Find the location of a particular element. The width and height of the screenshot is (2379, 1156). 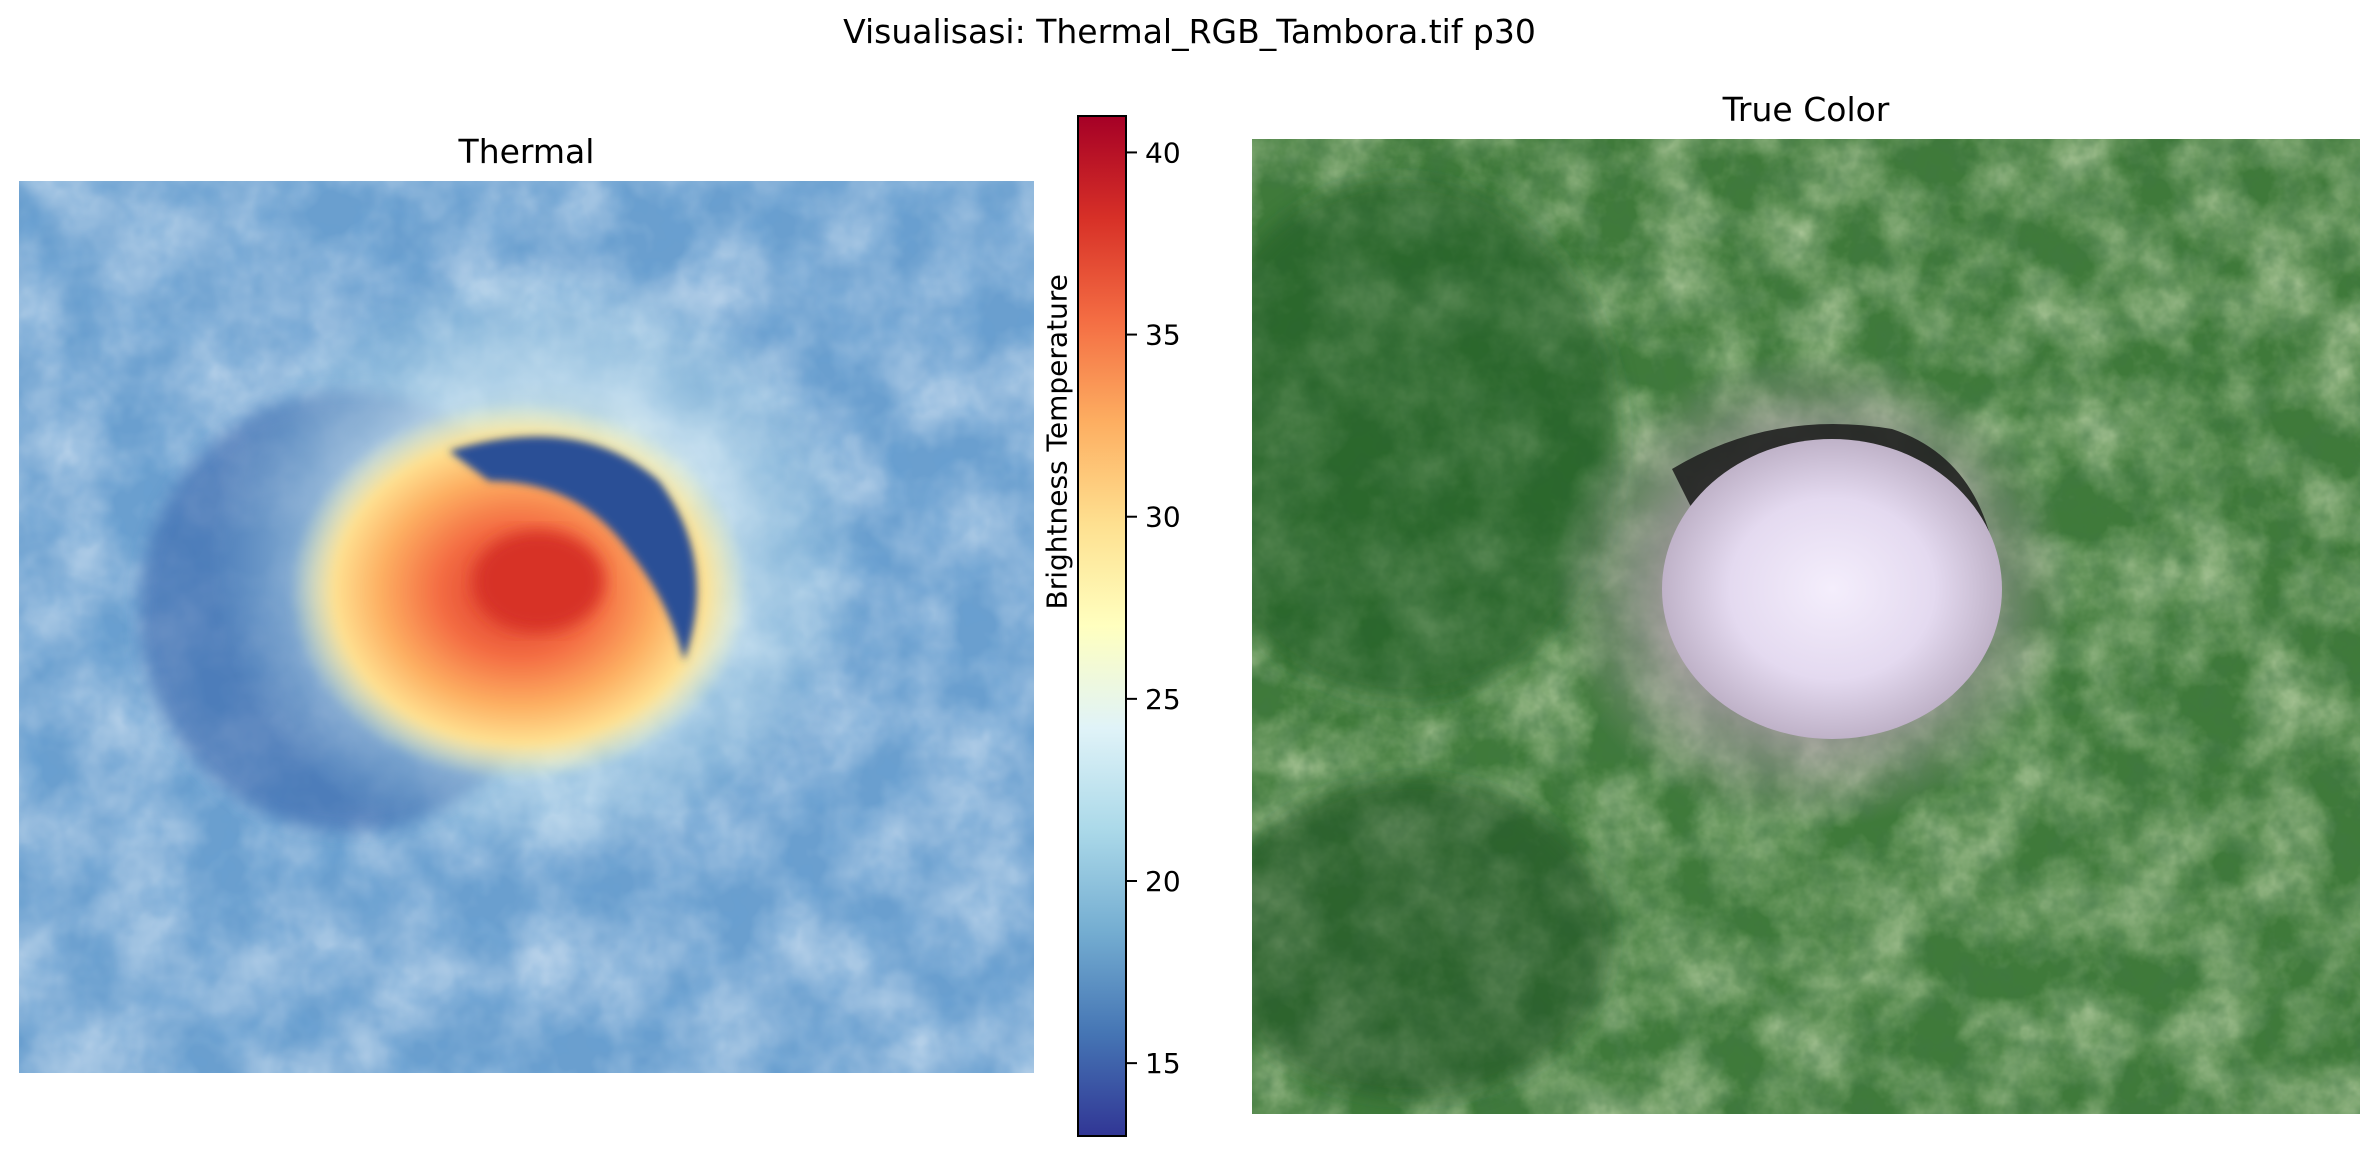

colorbar-tick-label-15: 15 is located at coordinates (1163, 1063).